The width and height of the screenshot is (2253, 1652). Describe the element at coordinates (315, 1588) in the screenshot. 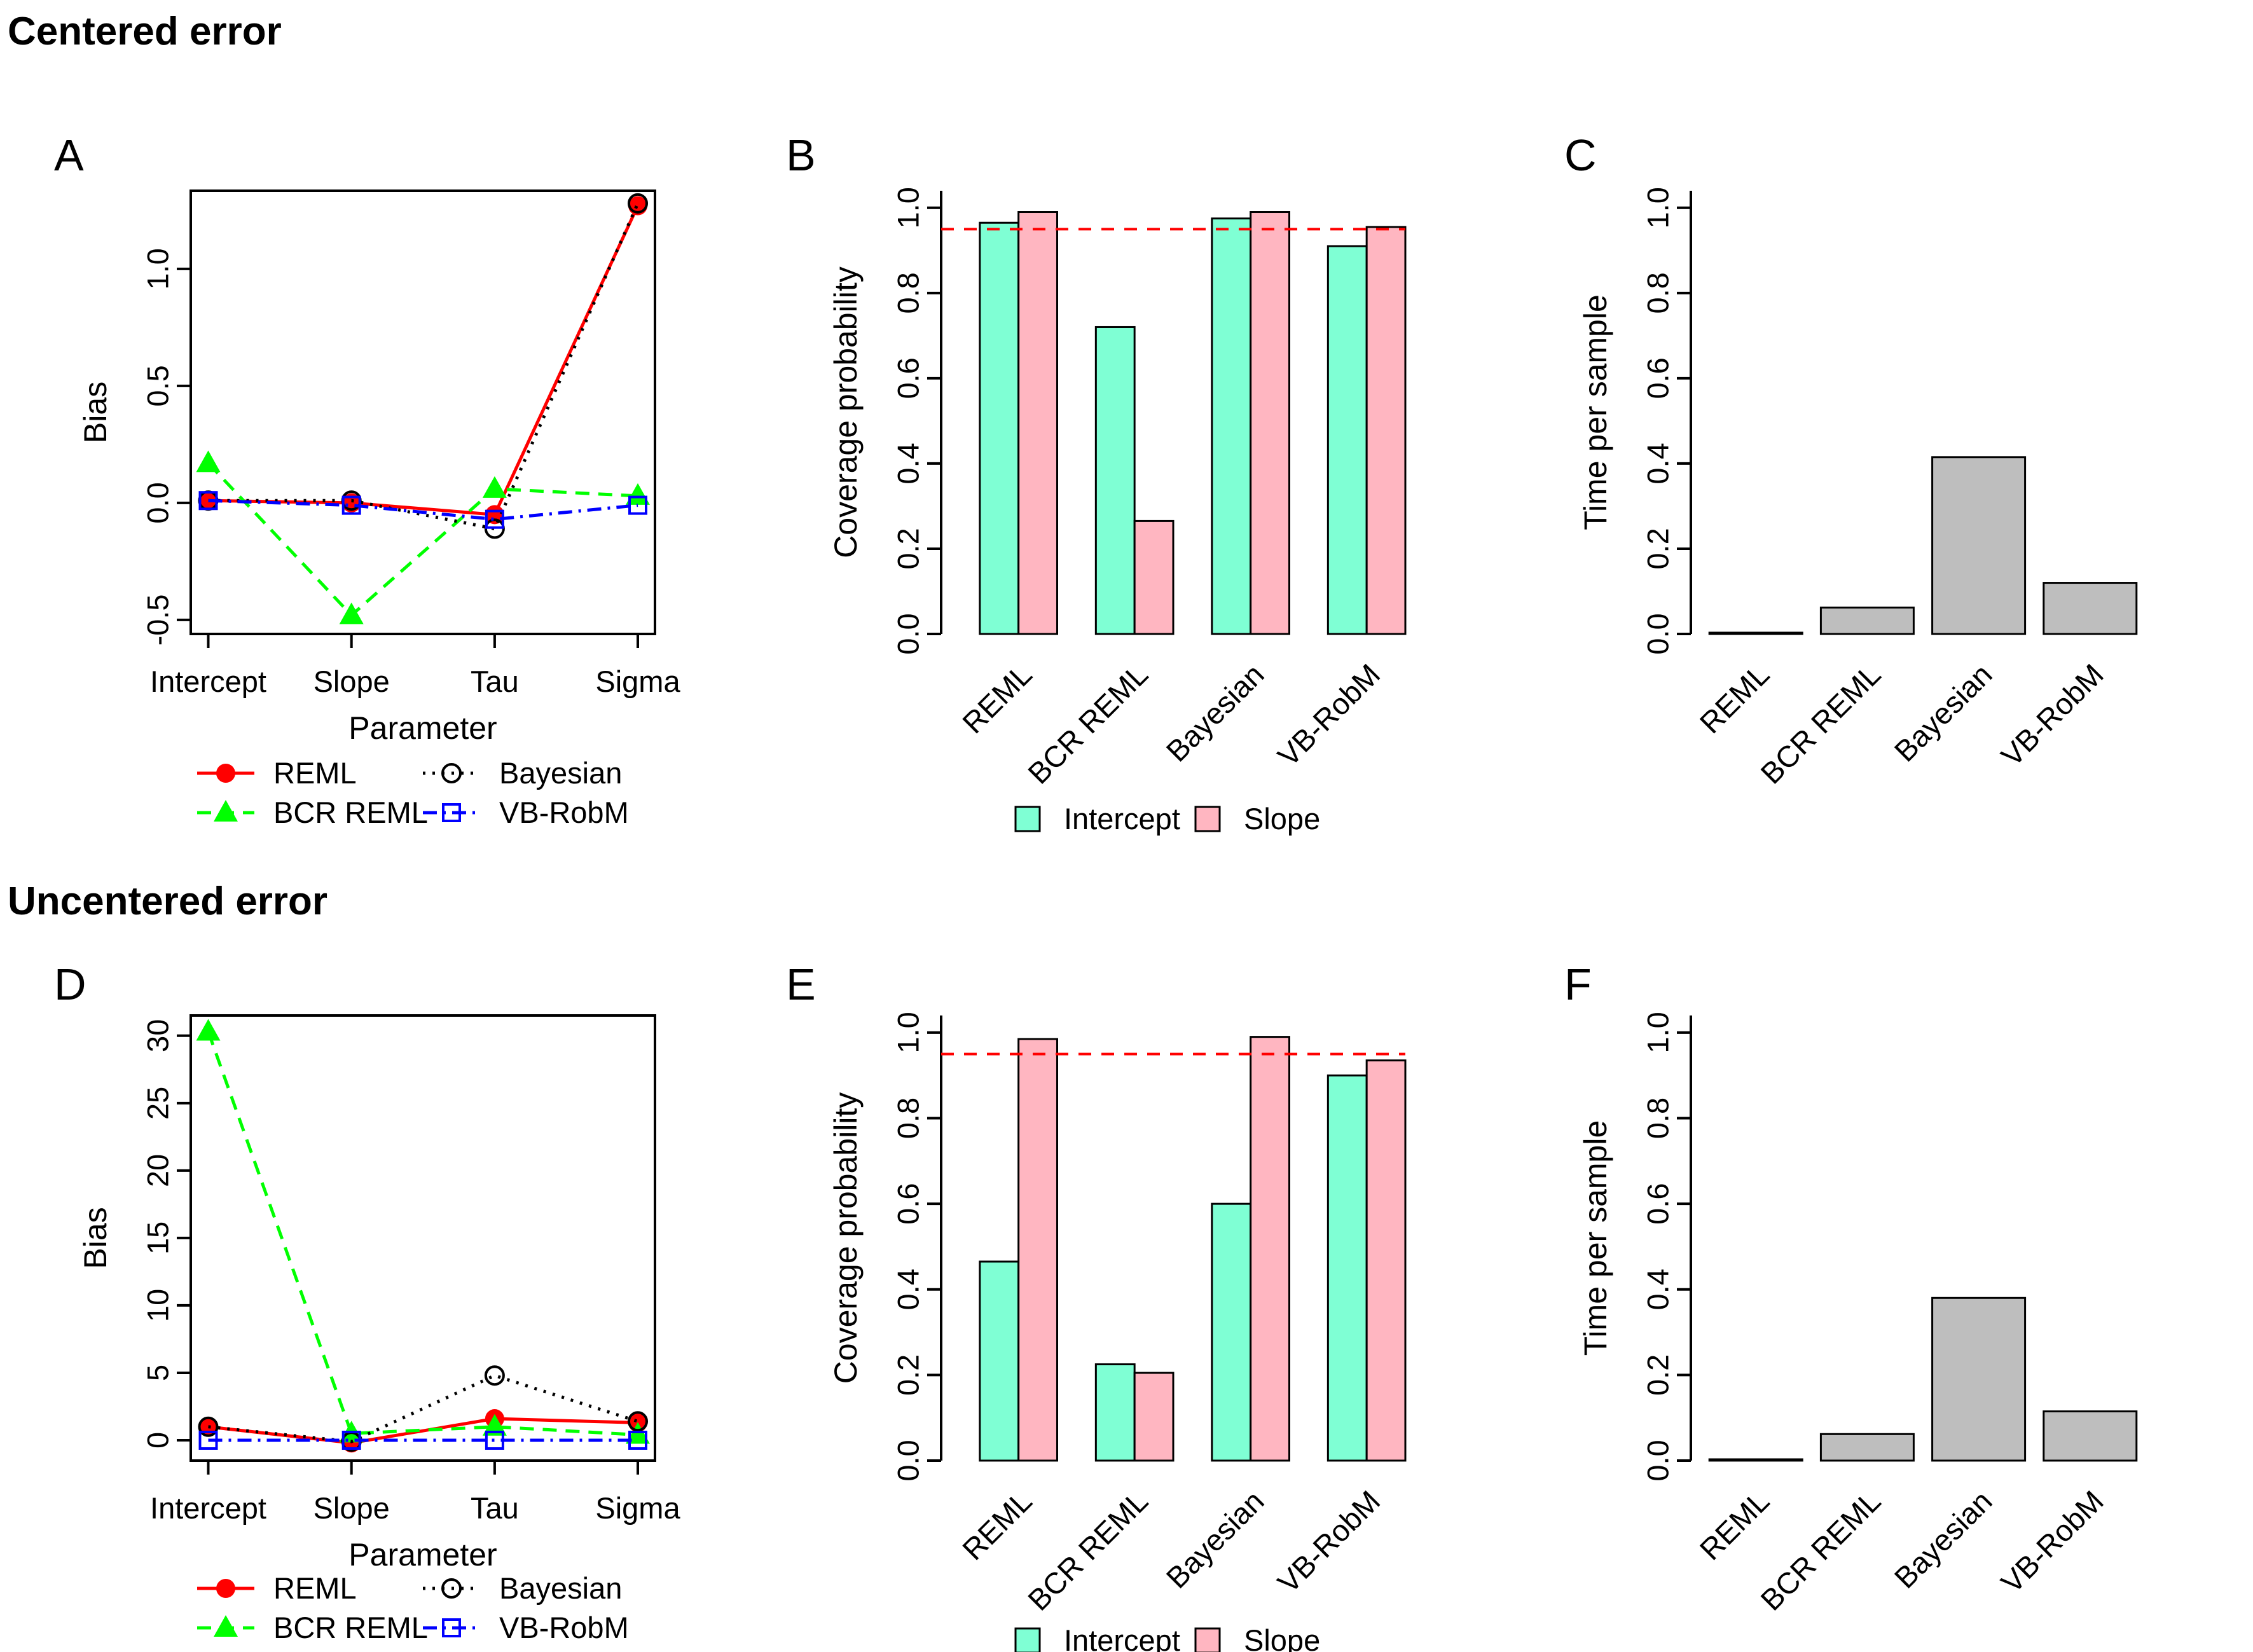

I see `legend-label: REML` at that location.